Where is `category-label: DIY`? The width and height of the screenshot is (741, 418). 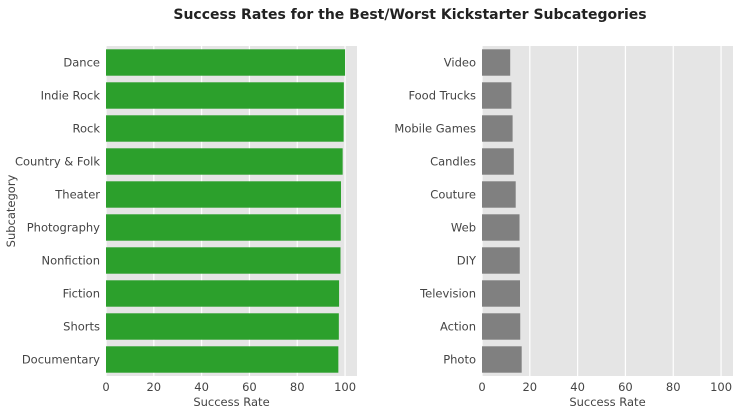
category-label: DIY is located at coordinates (467, 261).